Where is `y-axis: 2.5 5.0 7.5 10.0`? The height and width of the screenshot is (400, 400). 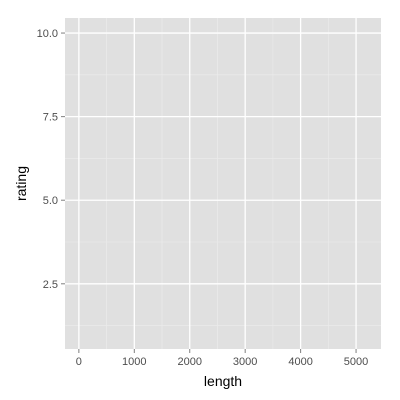
y-axis: 2.5 5.0 7.5 10.0 is located at coordinates (51, 159).